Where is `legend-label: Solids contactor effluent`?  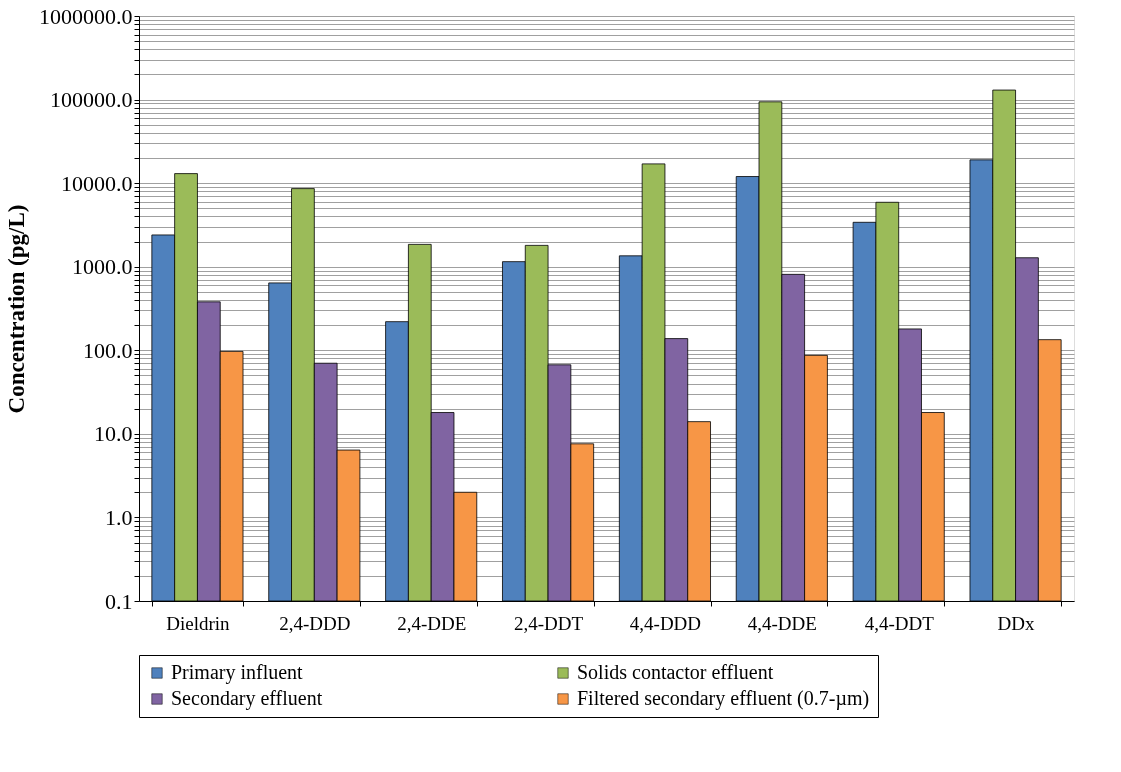 legend-label: Solids contactor effluent is located at coordinates (675, 672).